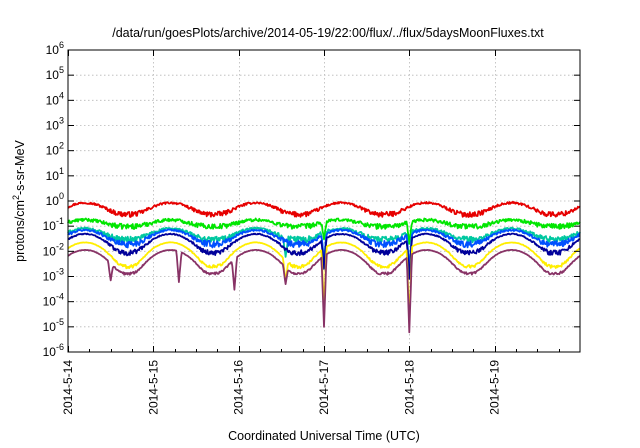 The image size is (640, 448). Describe the element at coordinates (324, 436) in the screenshot. I see `x-axis-label: Coordinated Universal Time (UTC)` at that location.